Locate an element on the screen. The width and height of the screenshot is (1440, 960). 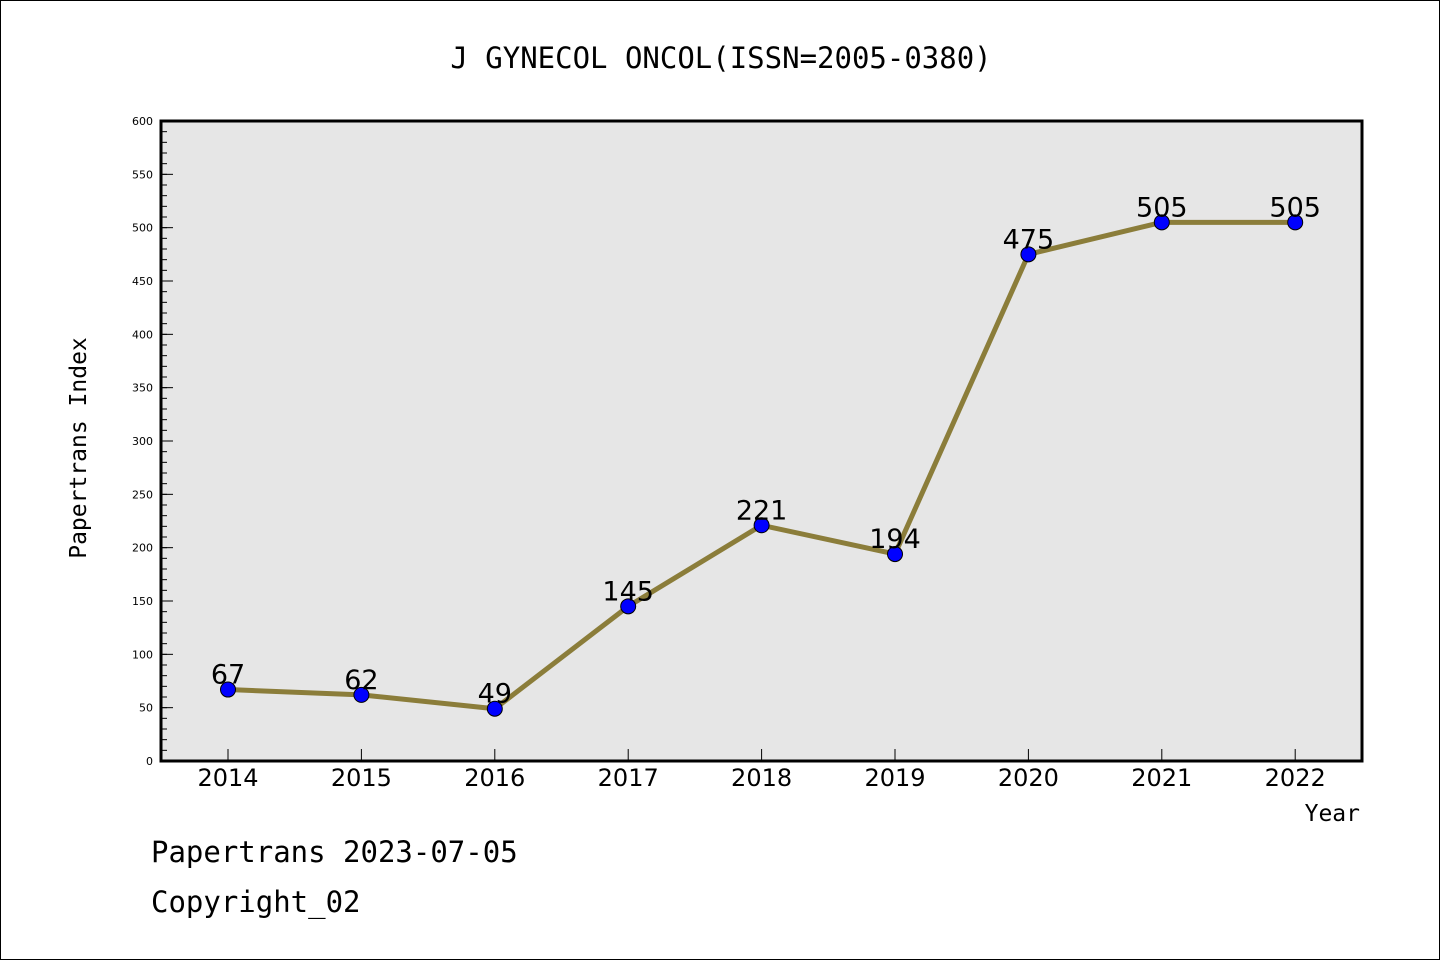
y-tick-label: 50 is located at coordinates (146, 708).